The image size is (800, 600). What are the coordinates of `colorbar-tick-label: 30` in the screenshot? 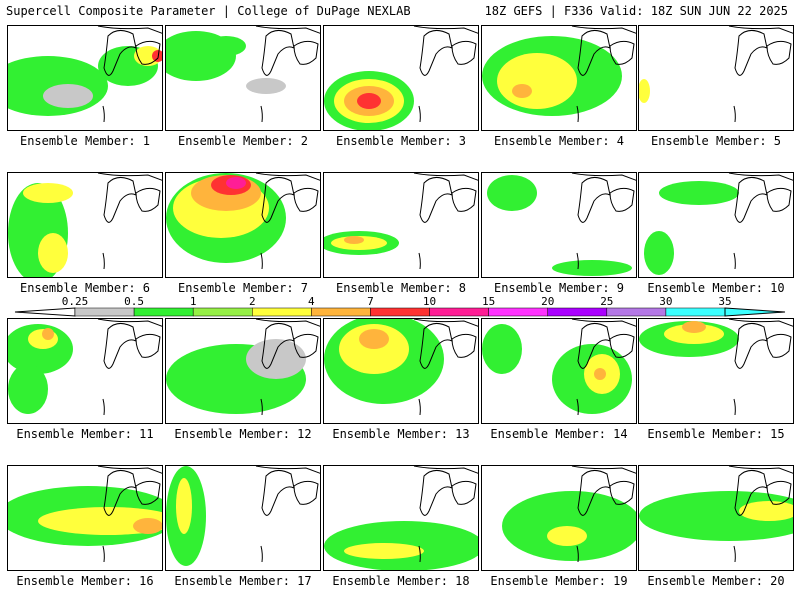 It's located at (666, 301).